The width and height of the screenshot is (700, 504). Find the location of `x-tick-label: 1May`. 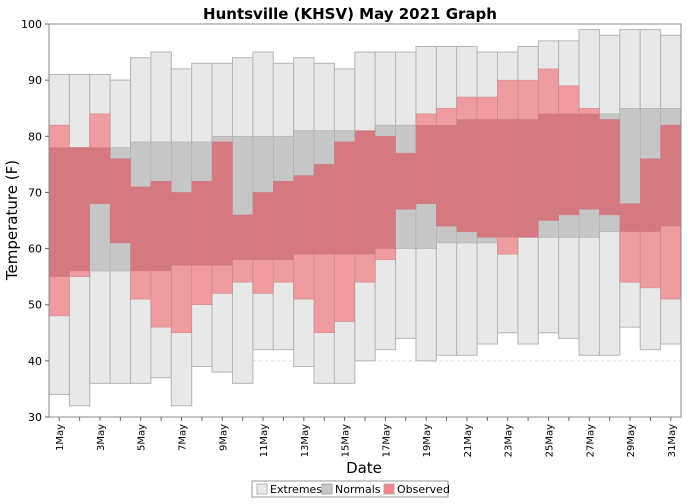

x-tick-label: 1May is located at coordinates (60, 437).